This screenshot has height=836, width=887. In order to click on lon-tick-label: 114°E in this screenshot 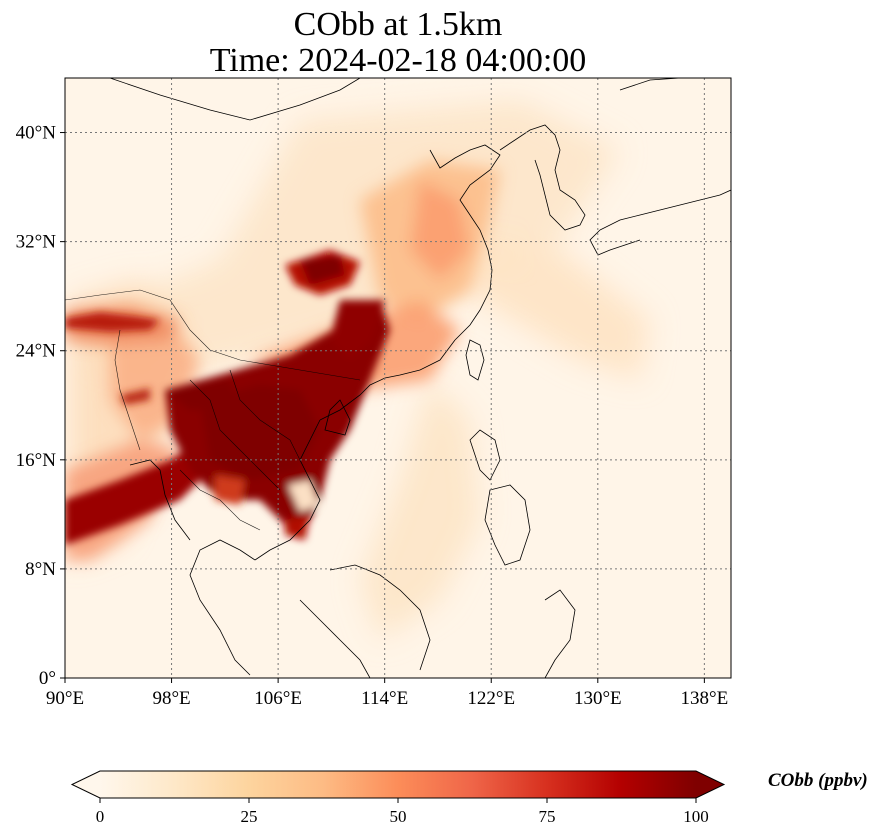, I will do `click(384, 698)`.